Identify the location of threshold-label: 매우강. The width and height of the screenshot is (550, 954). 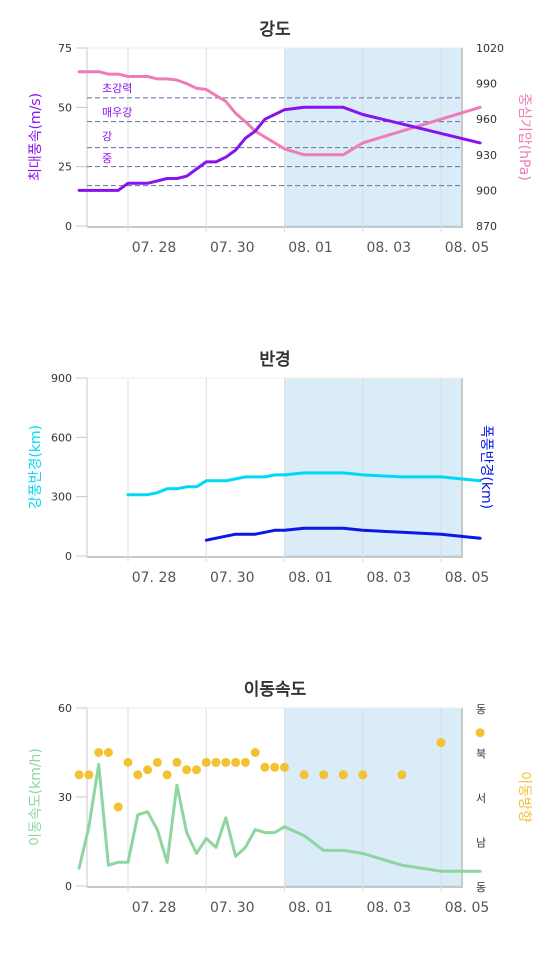
(117, 112).